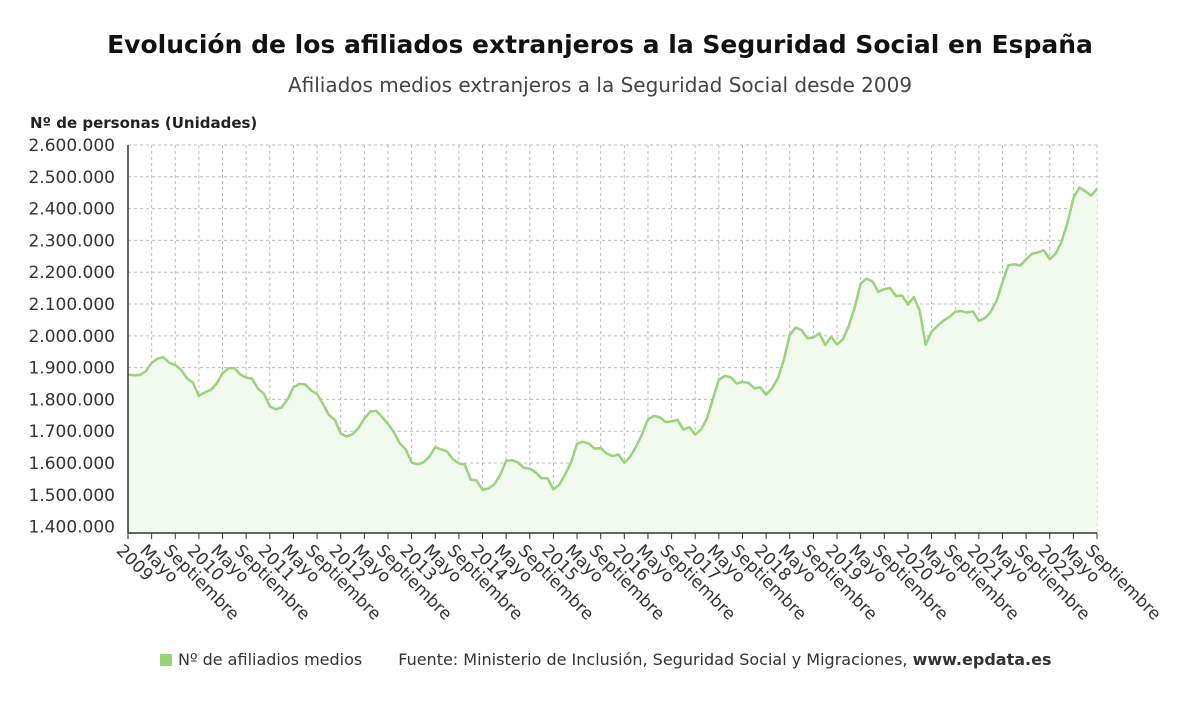  I want to click on y-tick-label: 1.700.000, so click(71, 432).